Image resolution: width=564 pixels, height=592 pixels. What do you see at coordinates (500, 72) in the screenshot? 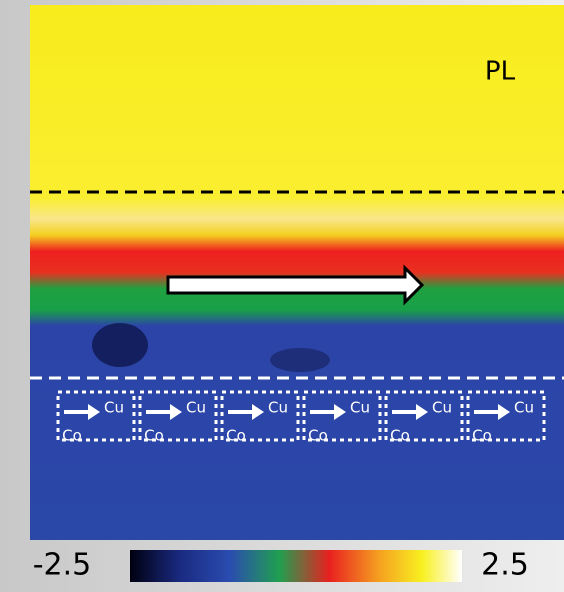
I see `pl-label: PL` at bounding box center [500, 72].